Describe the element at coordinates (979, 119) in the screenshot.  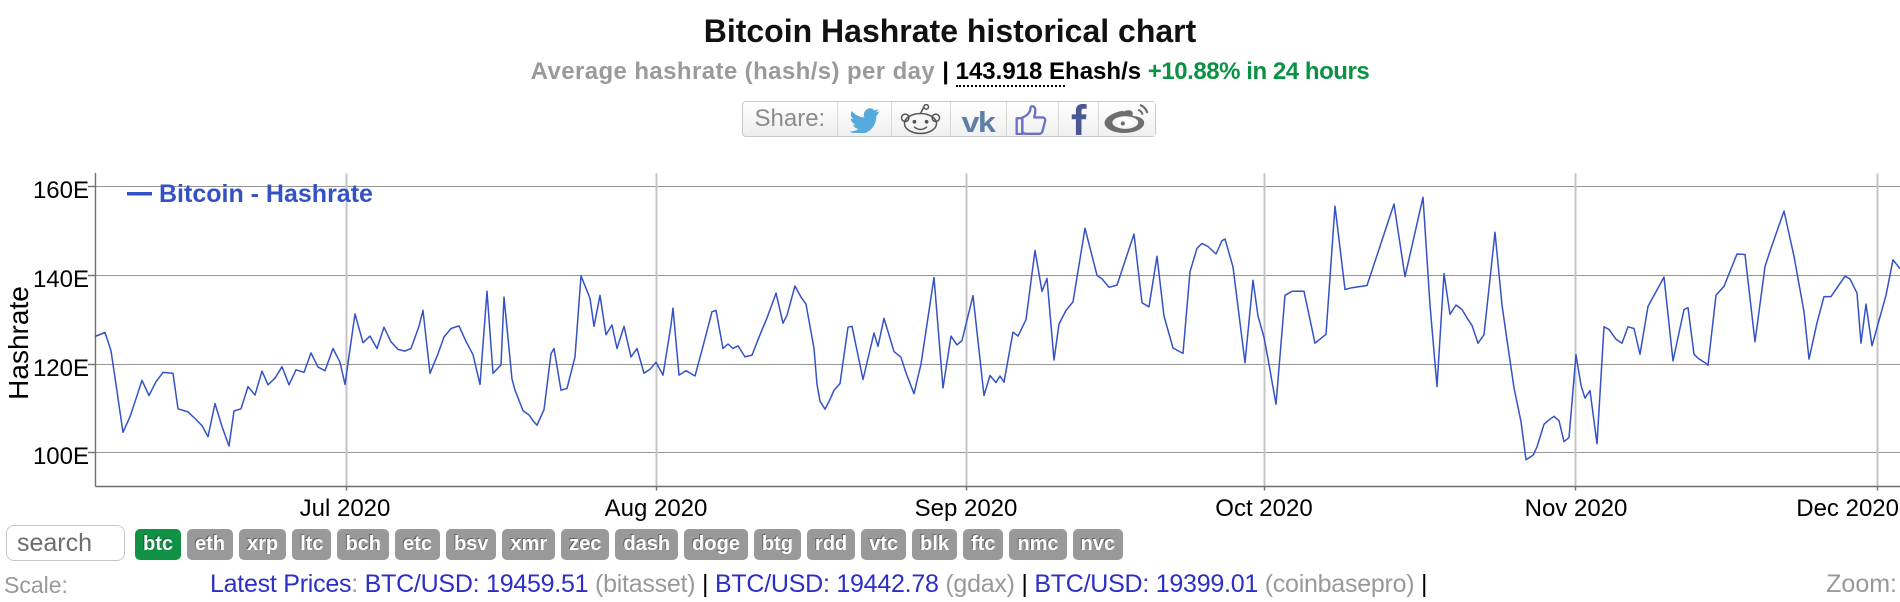
I see `svg-text: vk` at that location.